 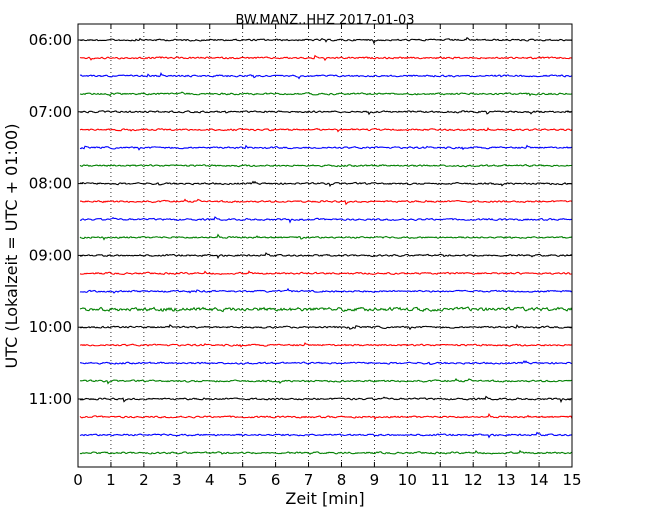 What do you see at coordinates (571, 480) in the screenshot?
I see `x-tick-label: 15` at bounding box center [571, 480].